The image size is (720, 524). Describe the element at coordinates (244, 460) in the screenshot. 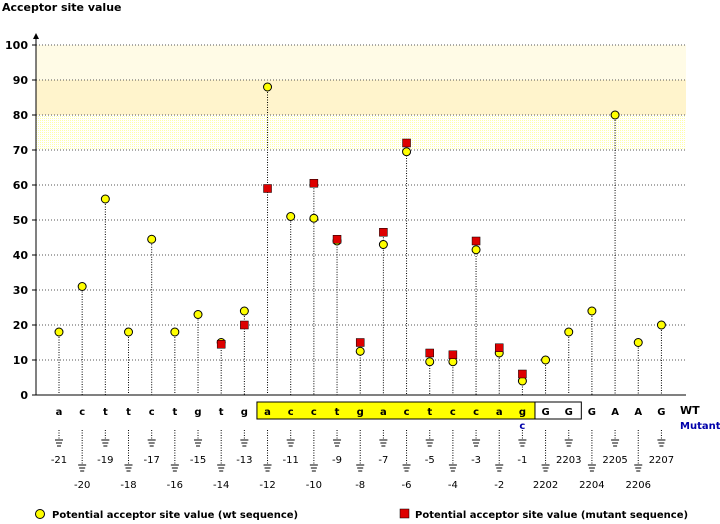

I see `position-label: -13` at that location.